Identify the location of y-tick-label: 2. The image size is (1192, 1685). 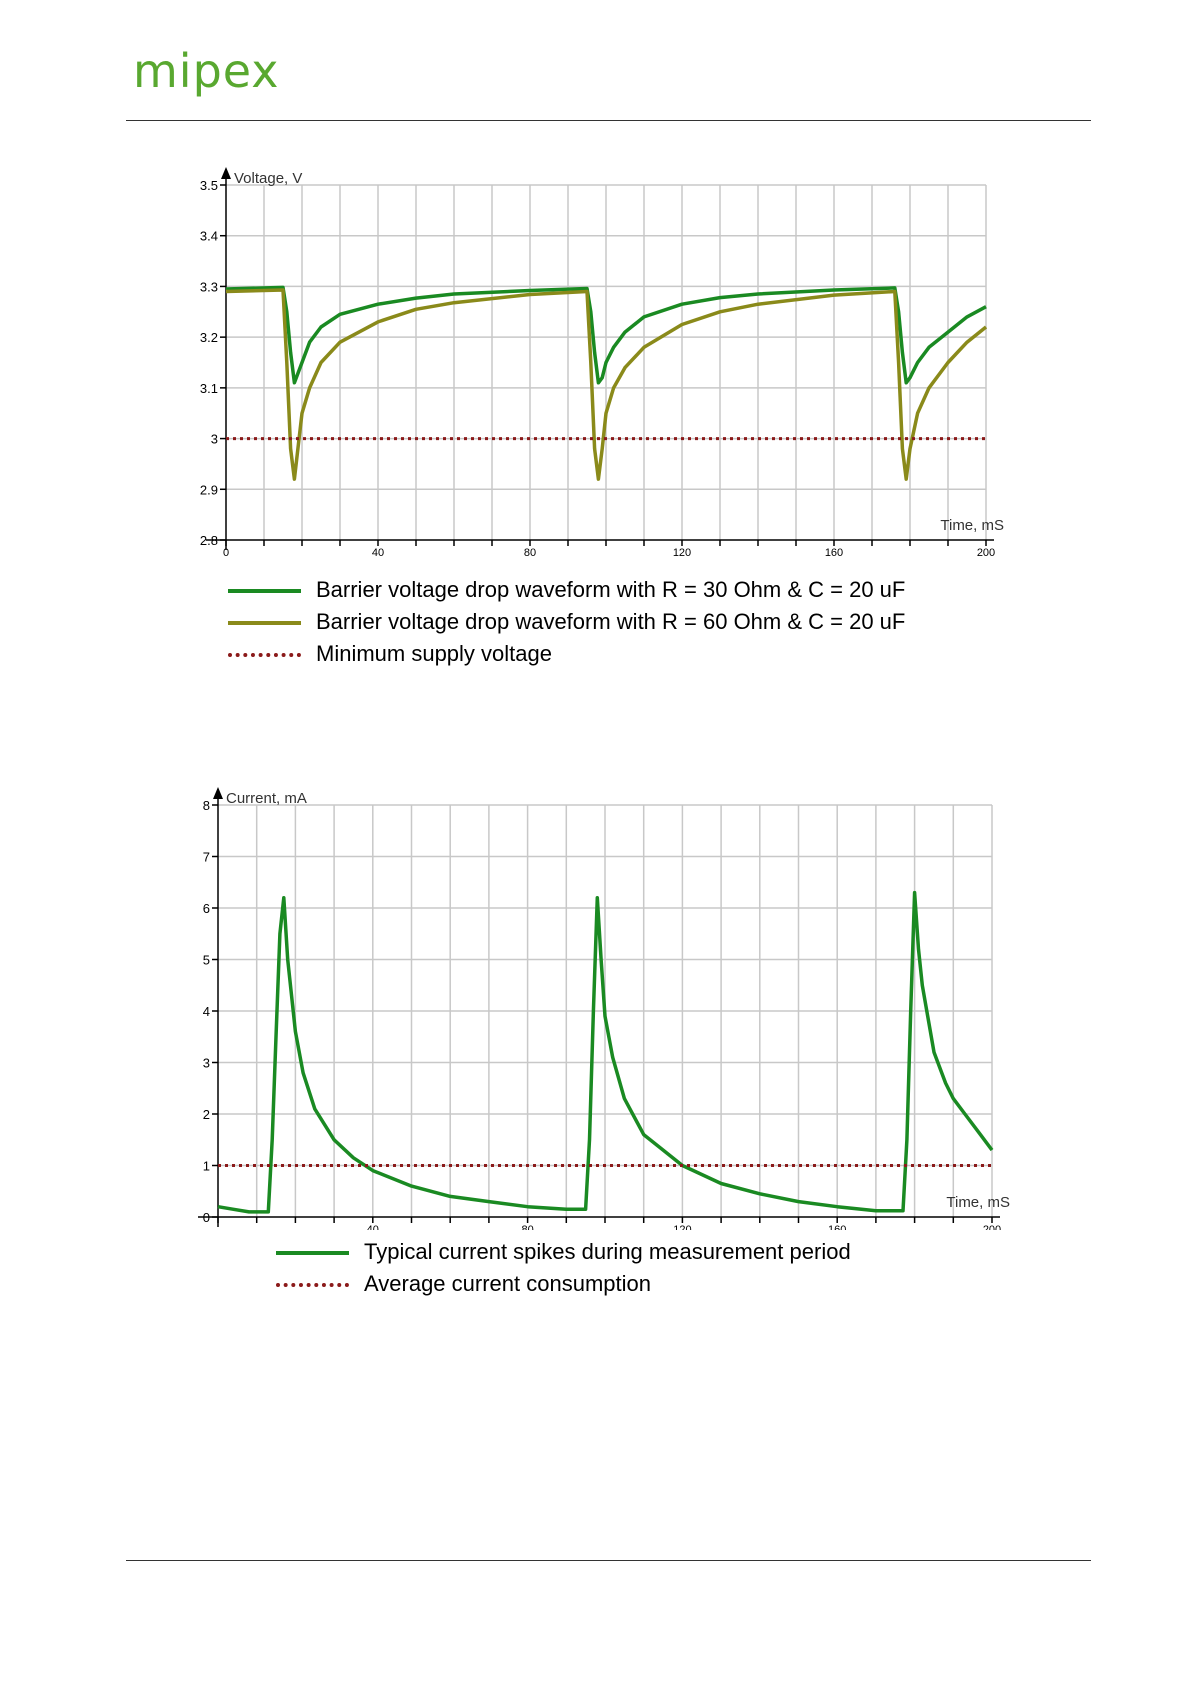
(206, 1114).